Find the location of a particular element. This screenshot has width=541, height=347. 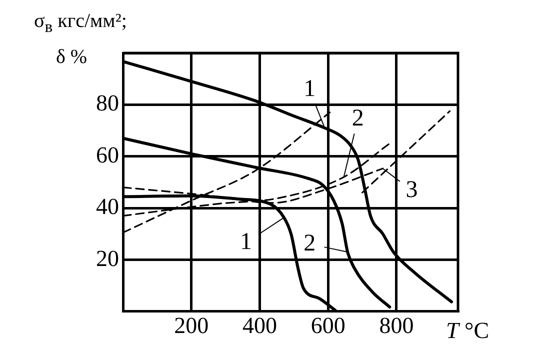

annotation: 3 is located at coordinates (412, 189).